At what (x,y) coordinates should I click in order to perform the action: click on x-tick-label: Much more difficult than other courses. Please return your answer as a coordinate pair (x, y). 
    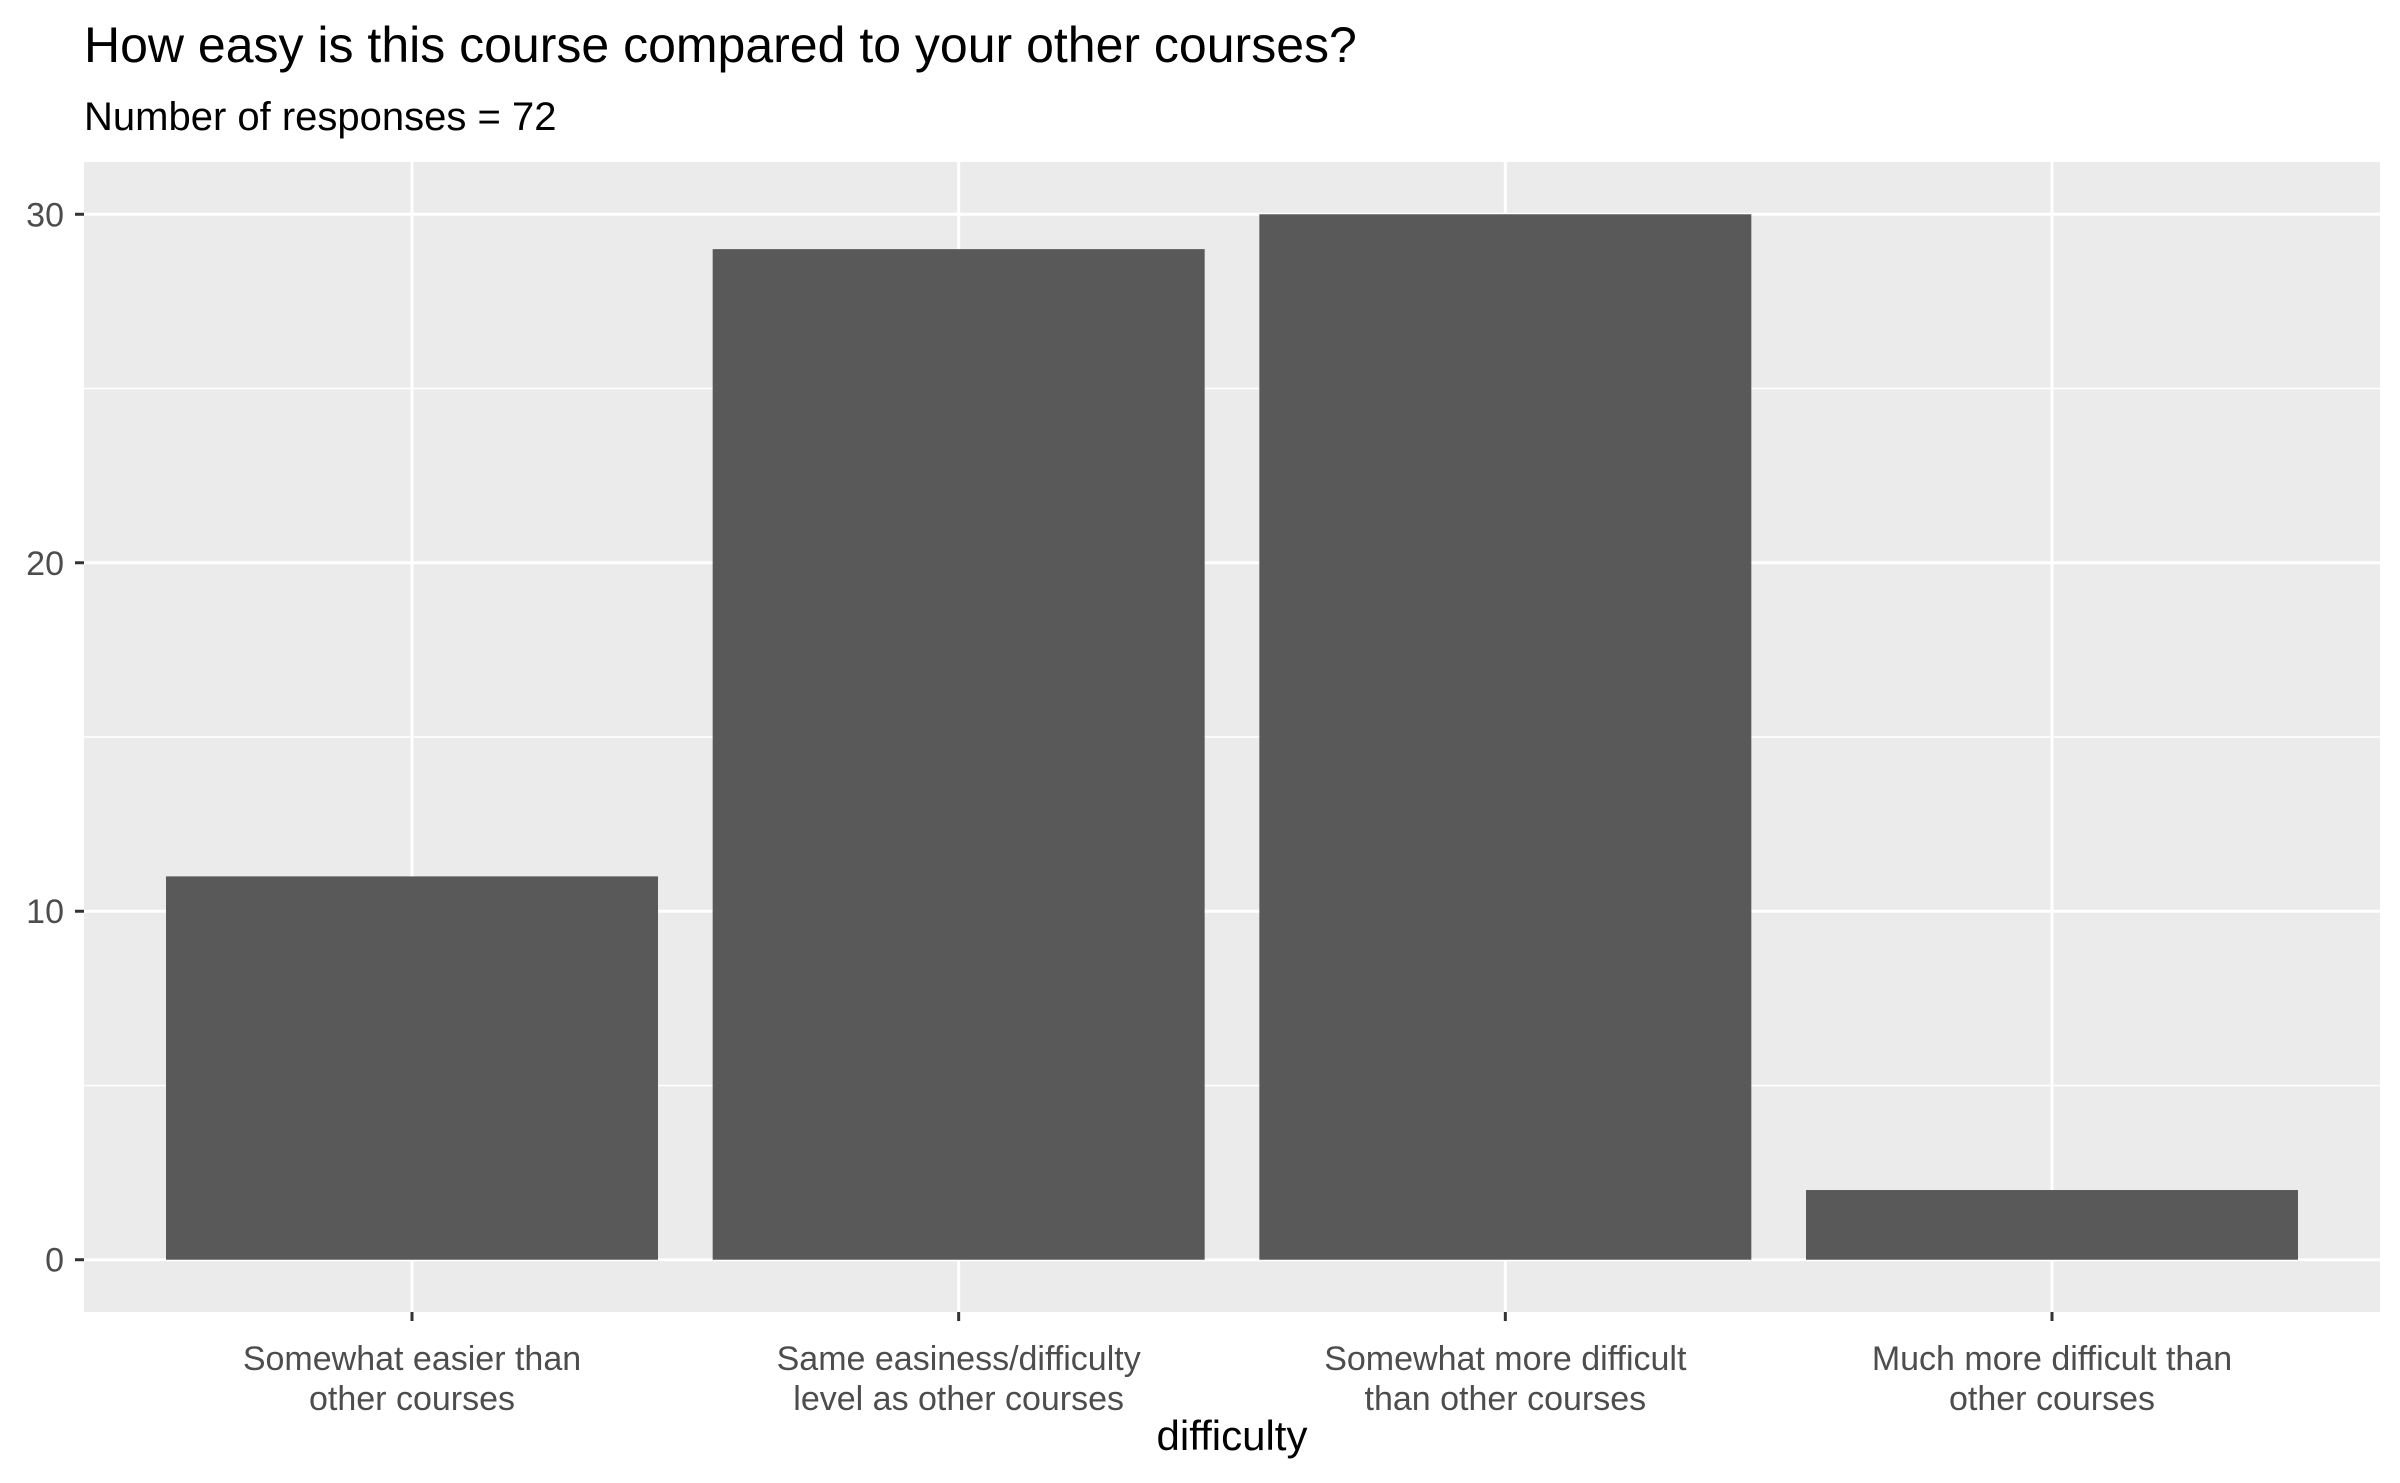
    Looking at the image, I should click on (2052, 1379).